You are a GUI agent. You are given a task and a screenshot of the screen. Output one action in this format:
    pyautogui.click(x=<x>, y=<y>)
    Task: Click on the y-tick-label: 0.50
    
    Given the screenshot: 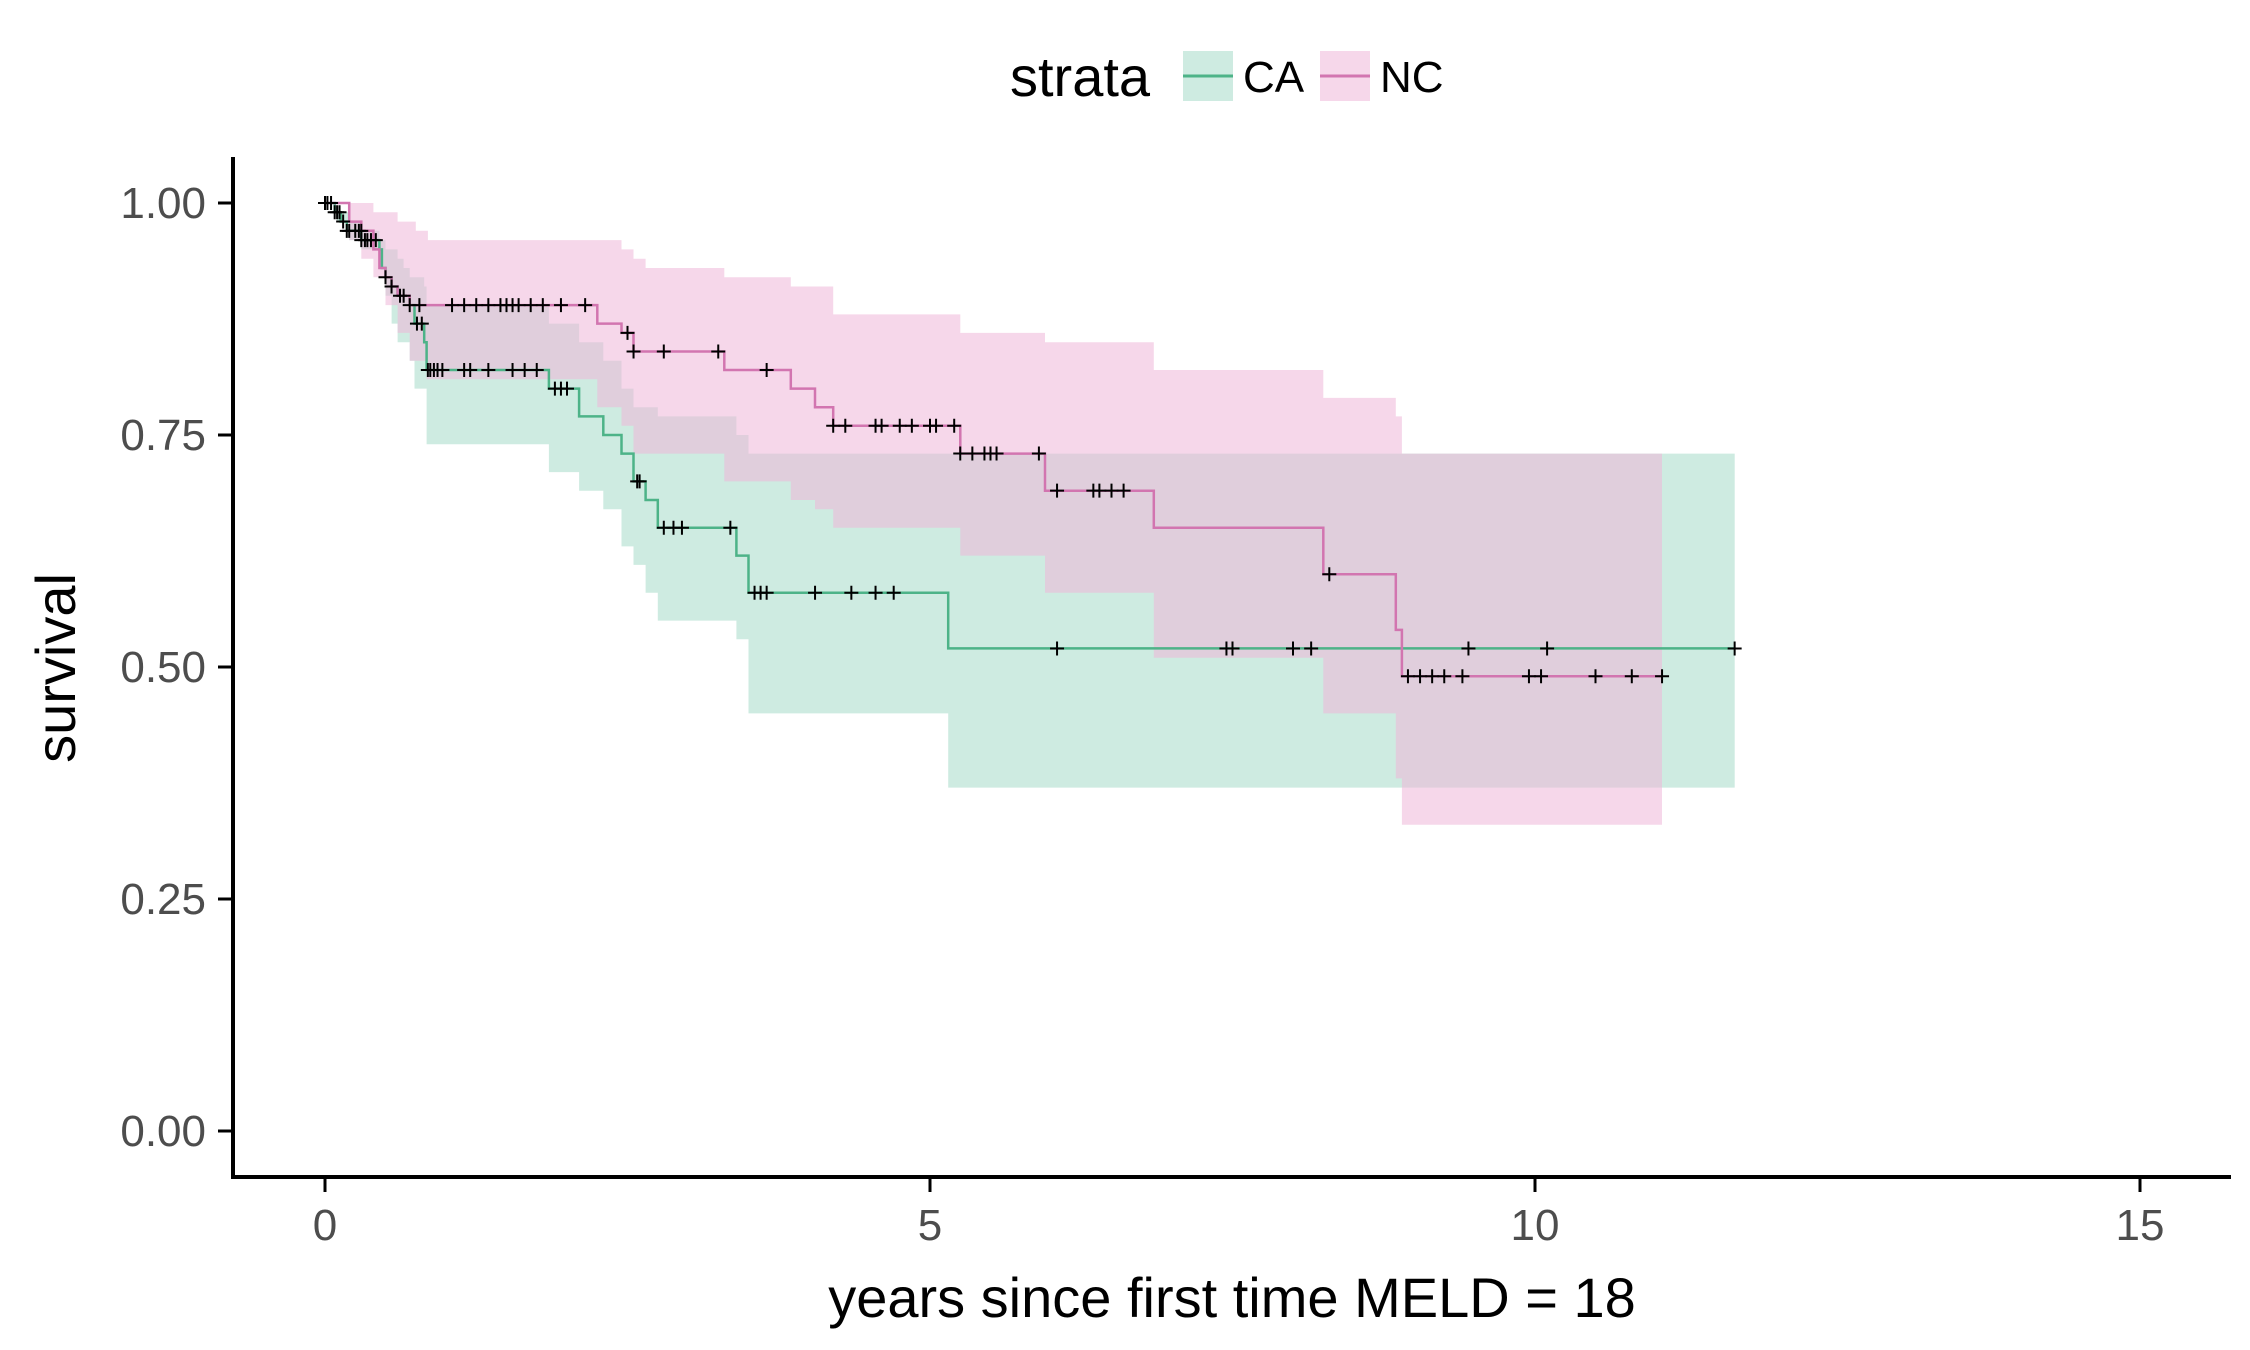 What is the action you would take?
    pyautogui.click(x=163, y=667)
    